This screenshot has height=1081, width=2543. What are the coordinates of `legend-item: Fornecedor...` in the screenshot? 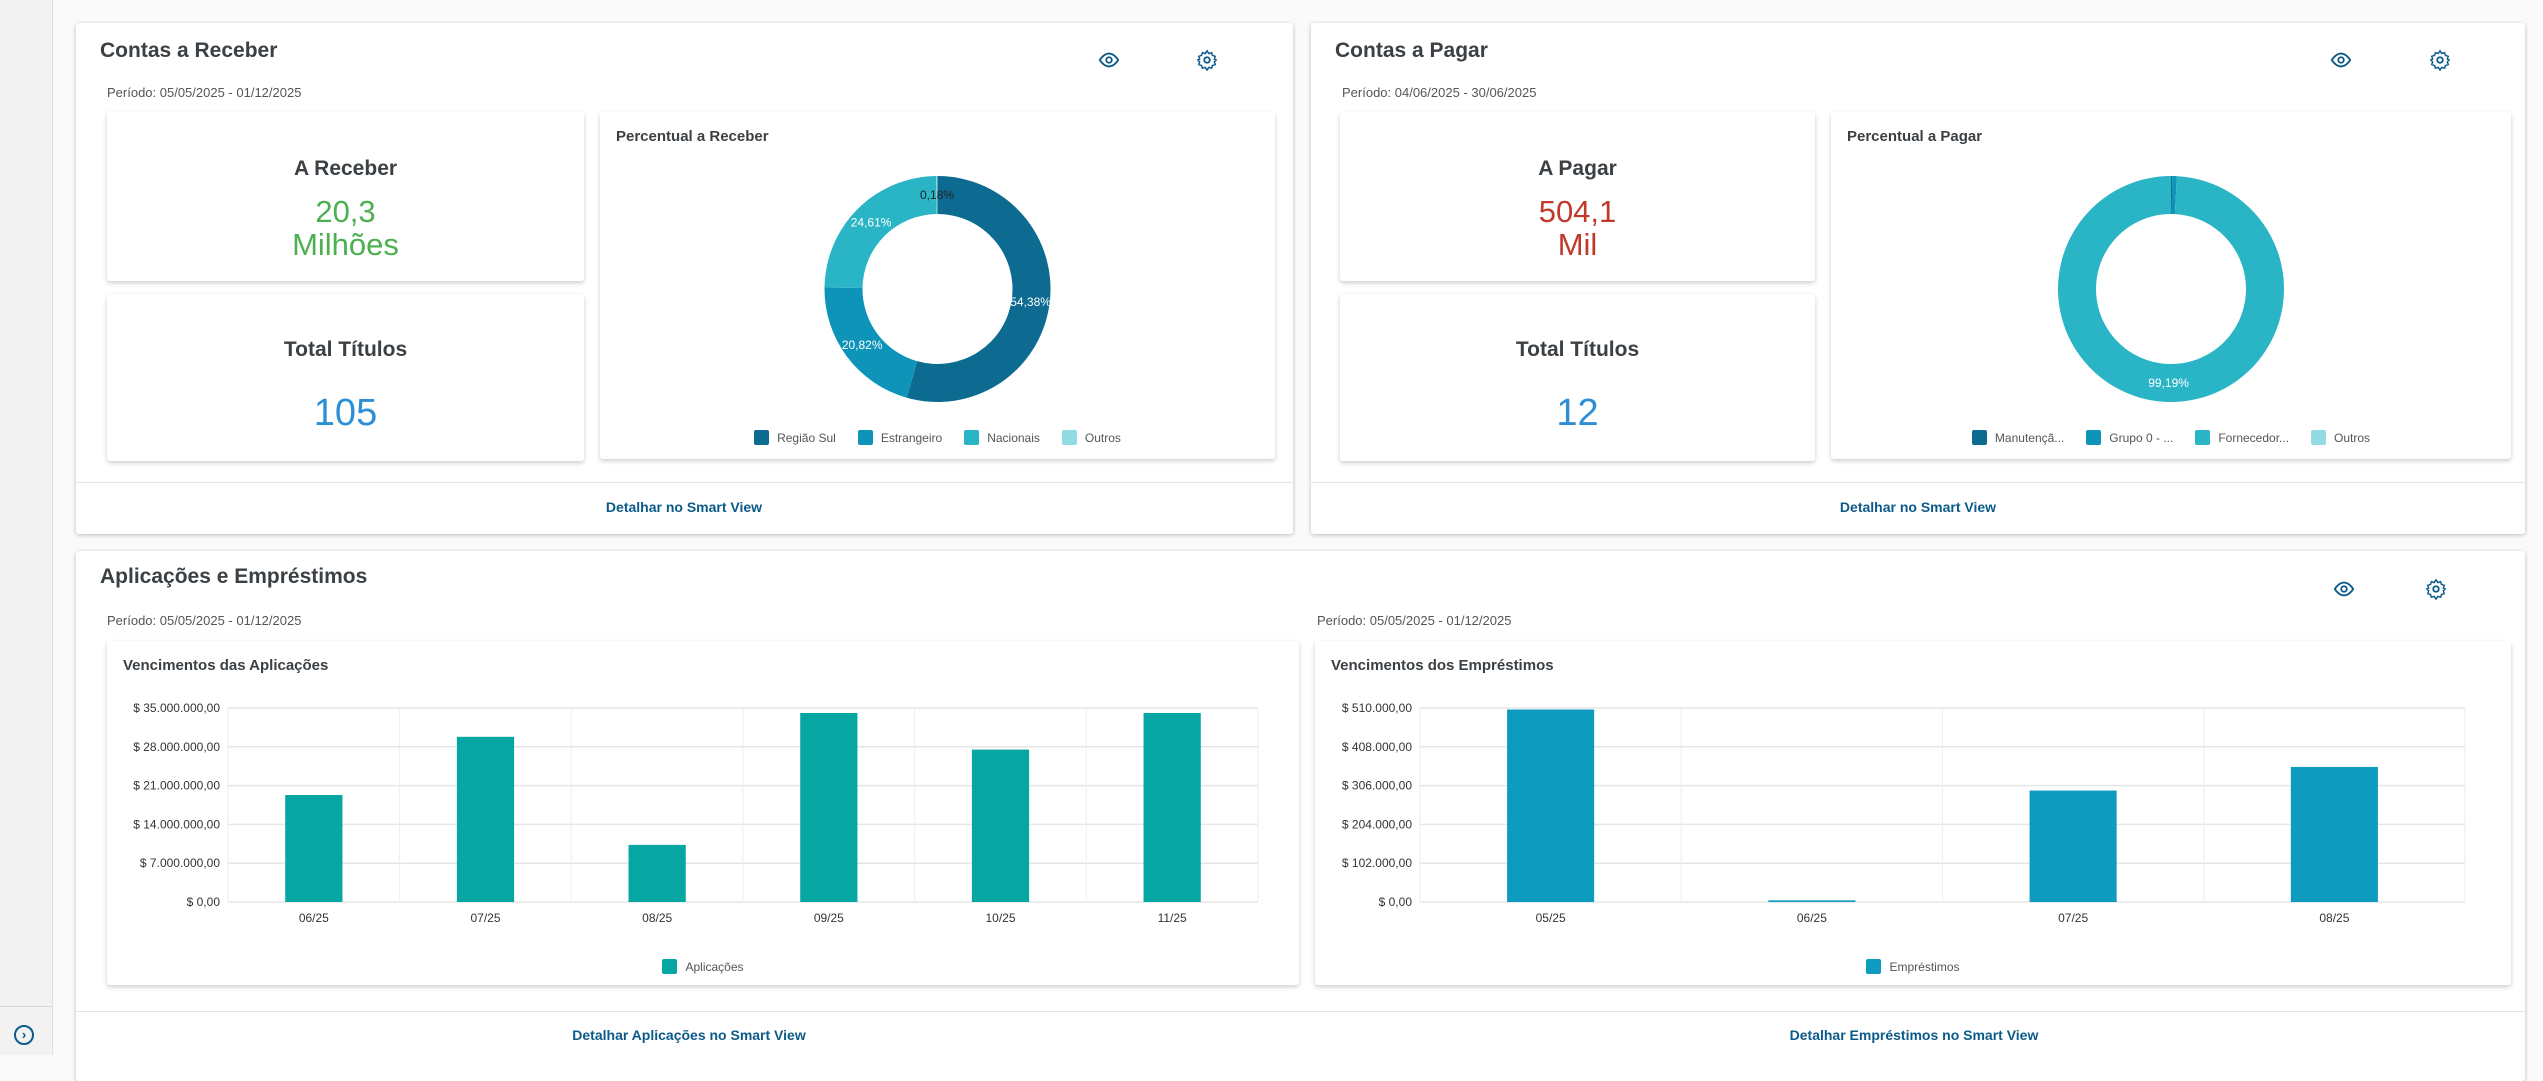 It's located at (2242, 437).